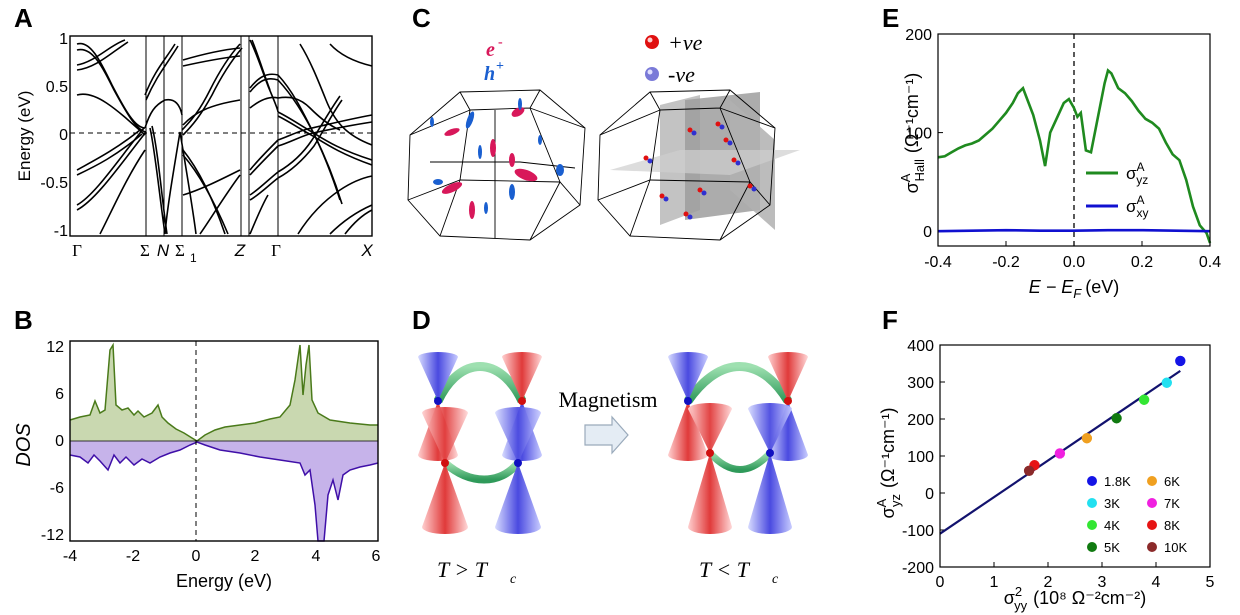 The width and height of the screenshot is (1240, 615). What do you see at coordinates (888, 463) in the screenshot?
I see `panel-f-ylabel: σAyz (Ω⁻¹cm⁻¹)` at bounding box center [888, 463].